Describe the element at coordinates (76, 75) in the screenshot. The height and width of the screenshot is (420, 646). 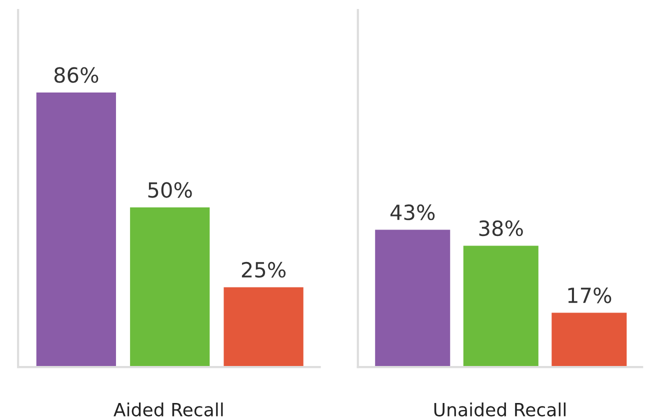
I see `data-label: 86%` at that location.